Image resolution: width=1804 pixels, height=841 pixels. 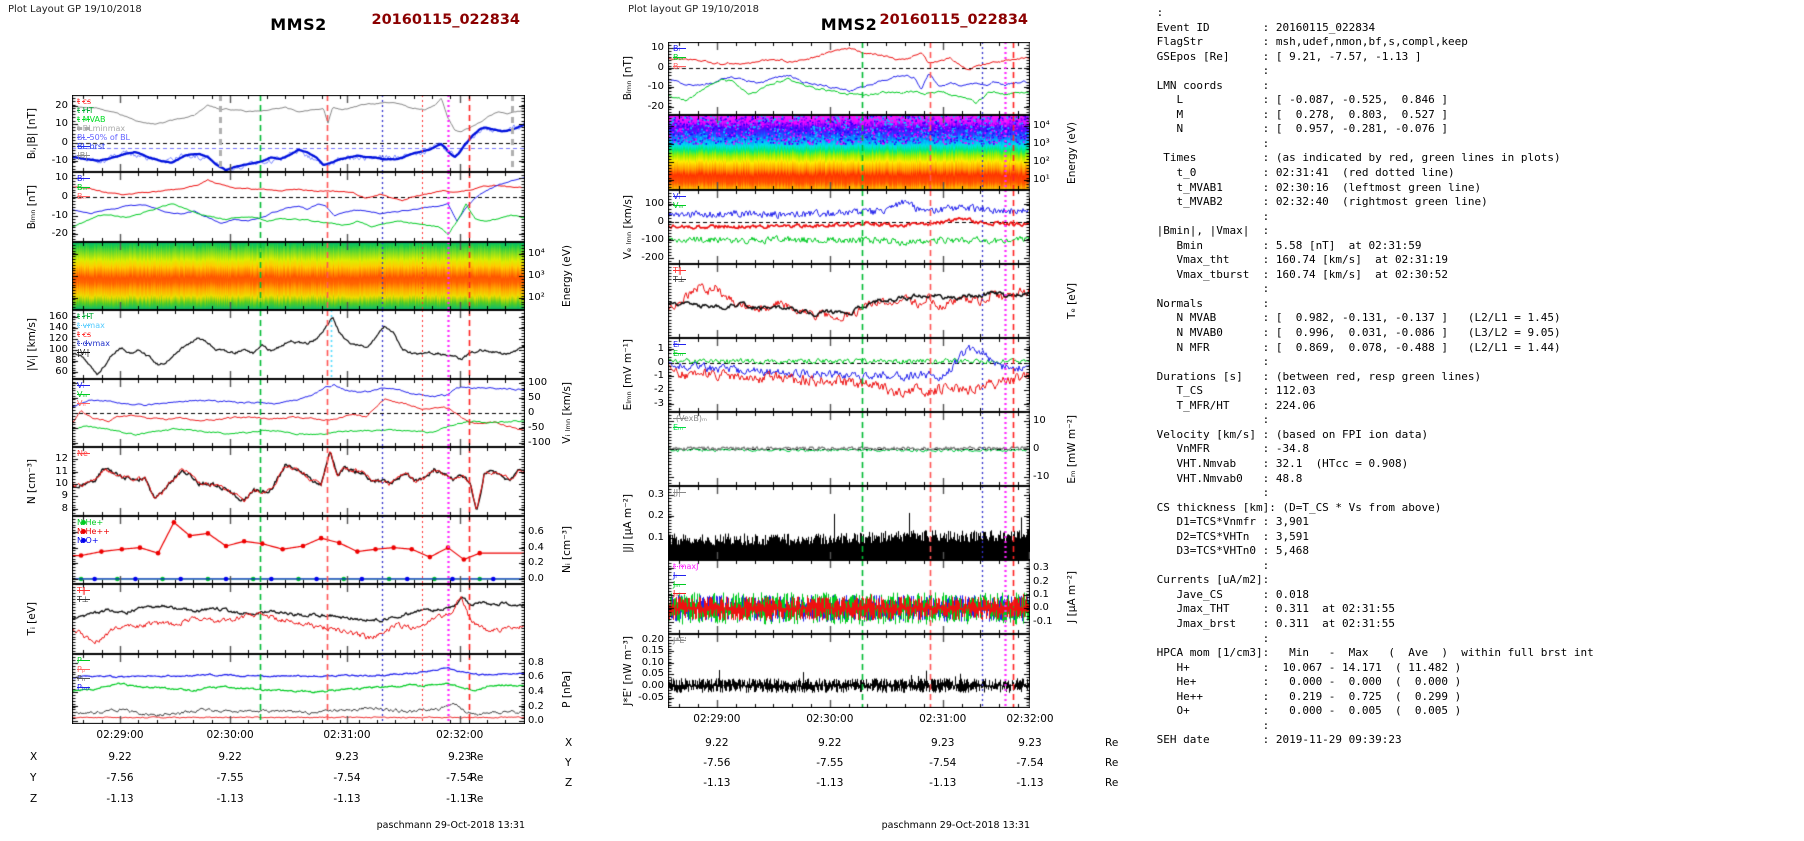 What do you see at coordinates (298, 619) in the screenshot?
I see `subplot-ion-temperature` at bounding box center [298, 619].